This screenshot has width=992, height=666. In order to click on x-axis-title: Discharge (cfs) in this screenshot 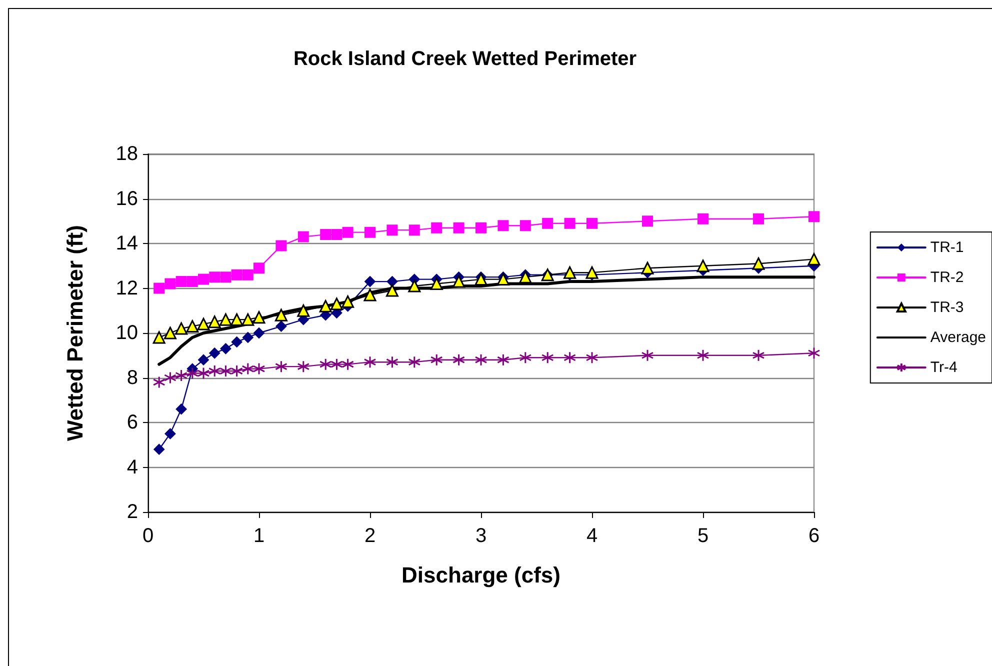, I will do `click(481, 575)`.